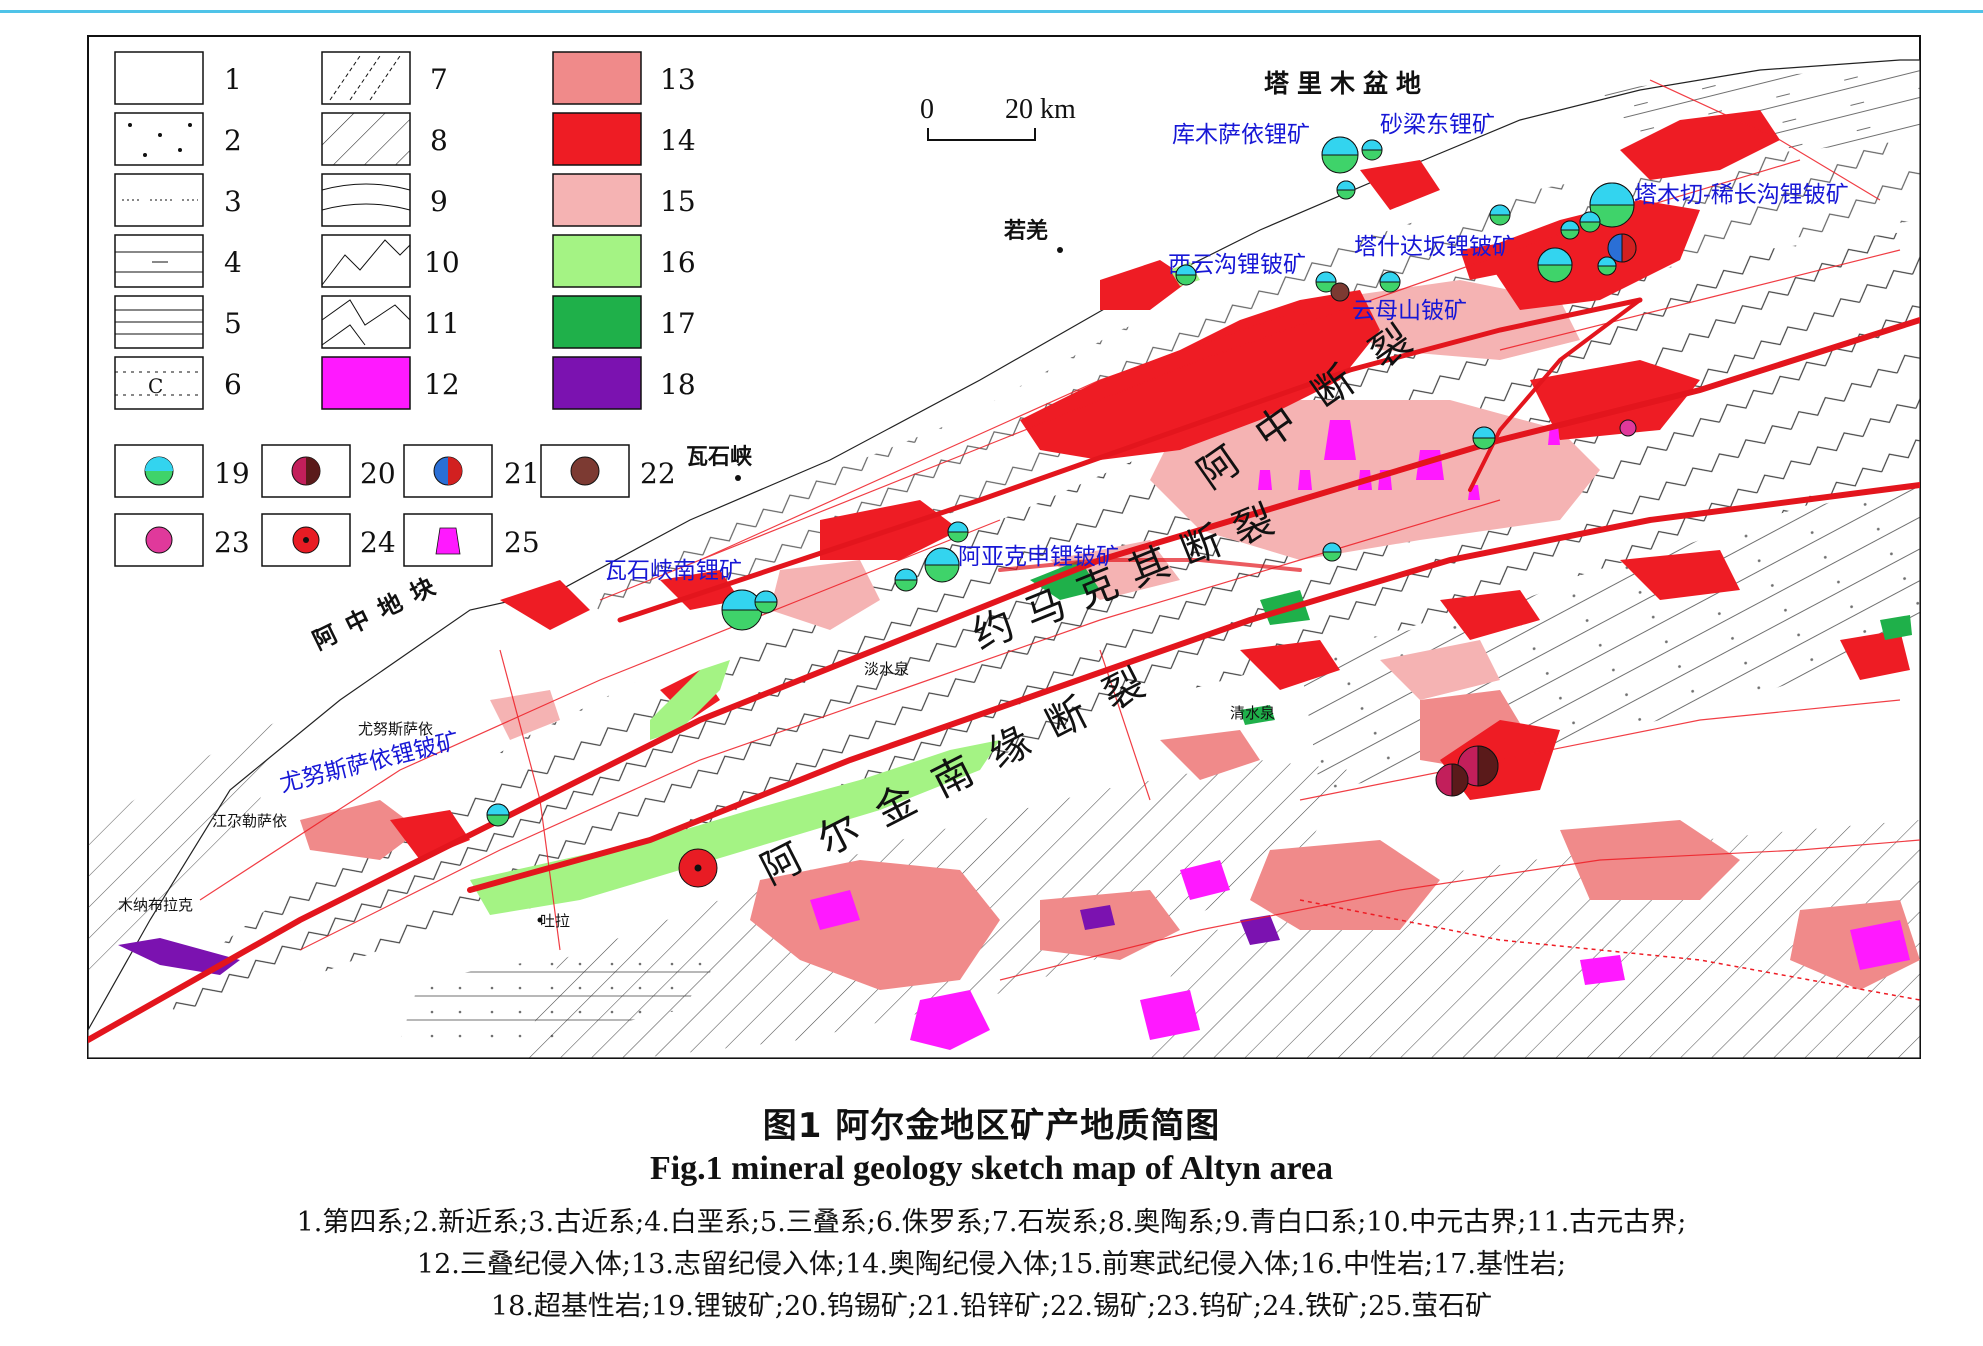  Describe the element at coordinates (378, 542) in the screenshot. I see `legend-num-24: 24` at that location.